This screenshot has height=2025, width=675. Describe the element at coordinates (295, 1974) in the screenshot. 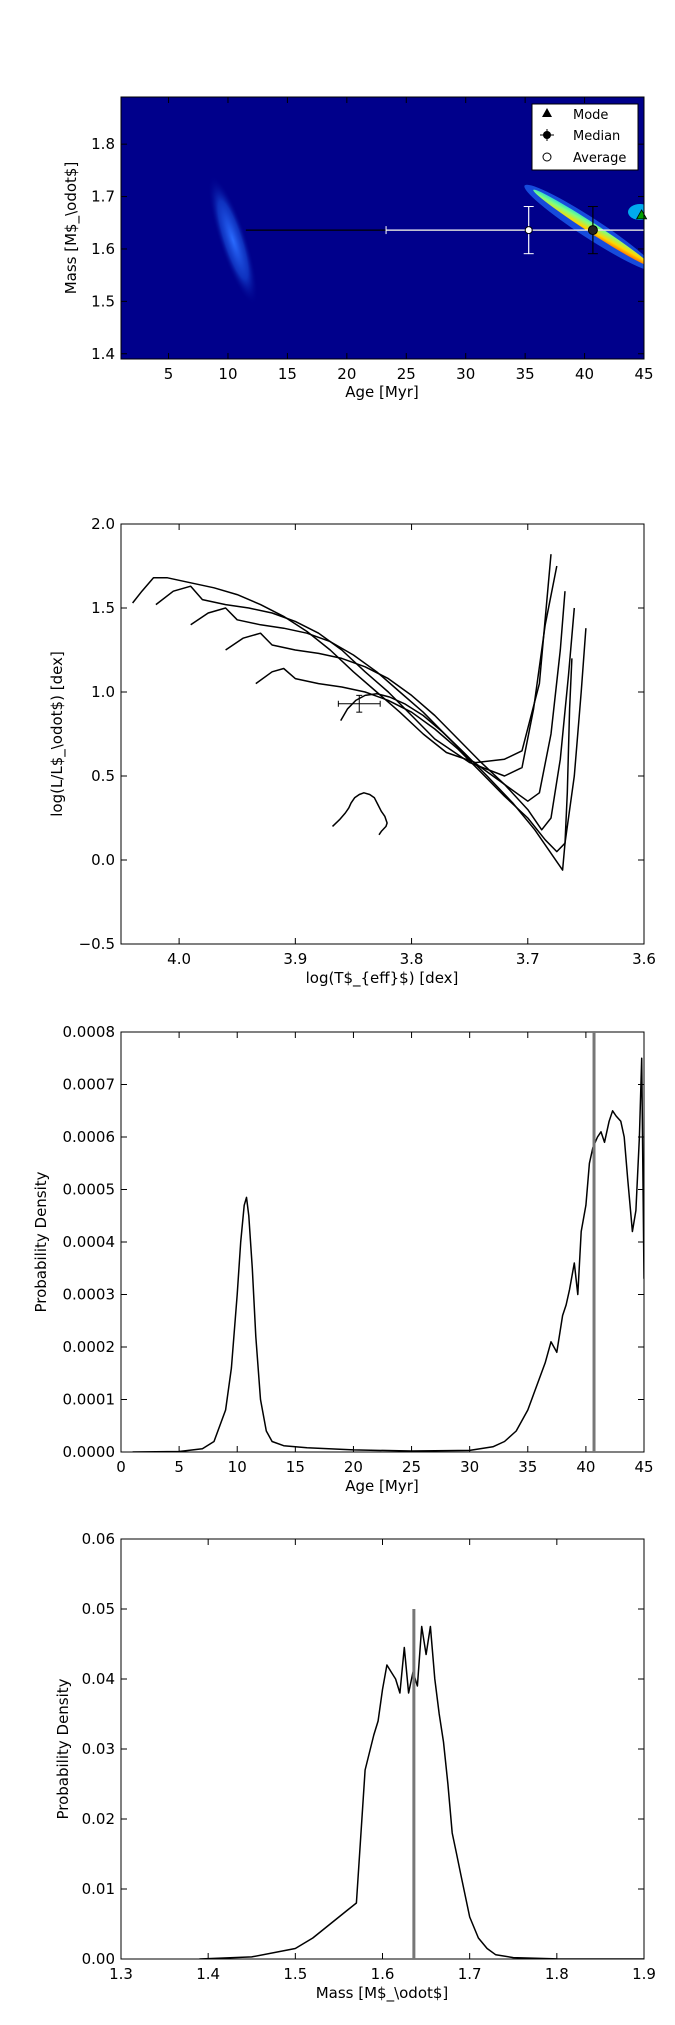

I see `x-tick-label: 1.5` at that location.